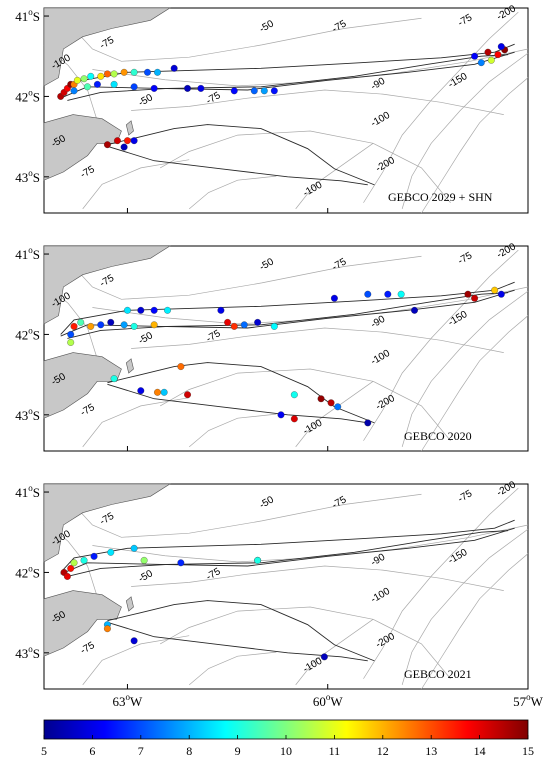 The image size is (550, 763). Describe the element at coordinates (480, 751) in the screenshot. I see `colorbar-label: 14` at that location.